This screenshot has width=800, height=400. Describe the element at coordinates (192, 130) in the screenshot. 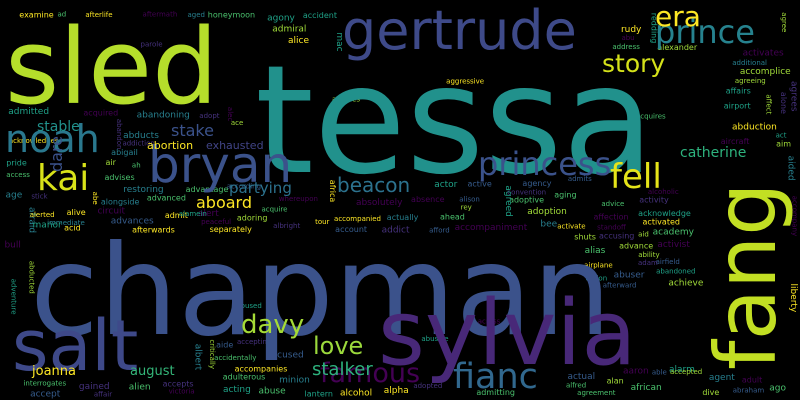

I see `word-stake: stake` at that location.